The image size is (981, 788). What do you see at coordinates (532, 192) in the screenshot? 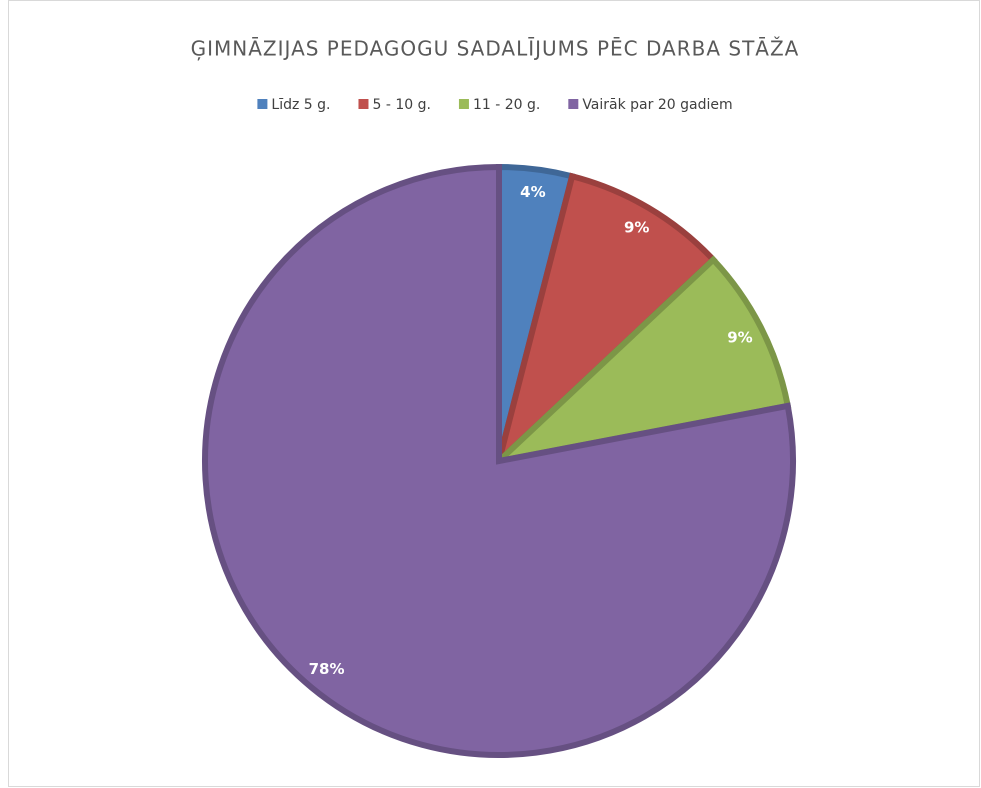
I see `data-label: 4%` at bounding box center [532, 192].